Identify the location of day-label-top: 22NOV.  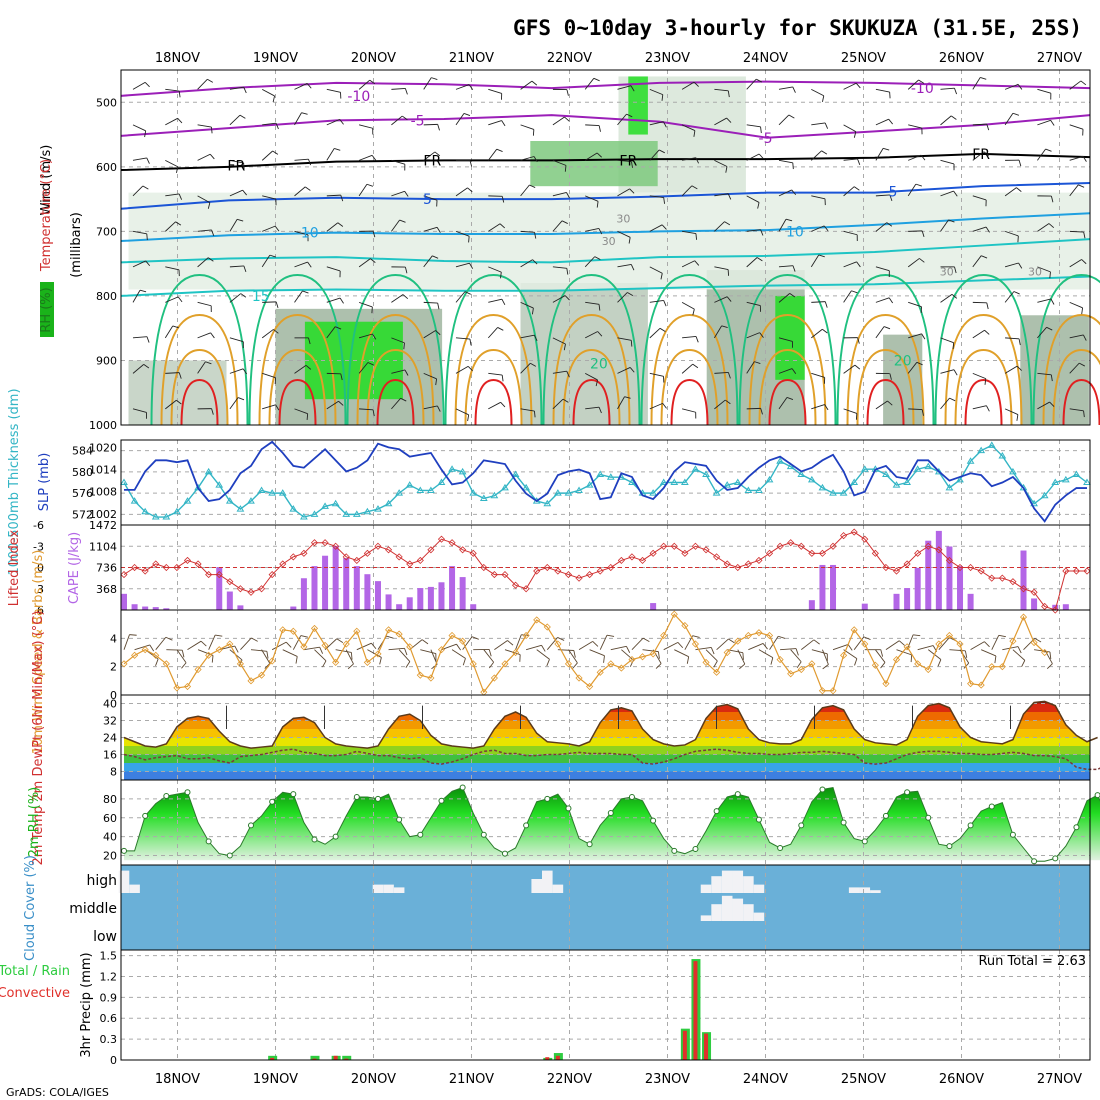
(569, 58).